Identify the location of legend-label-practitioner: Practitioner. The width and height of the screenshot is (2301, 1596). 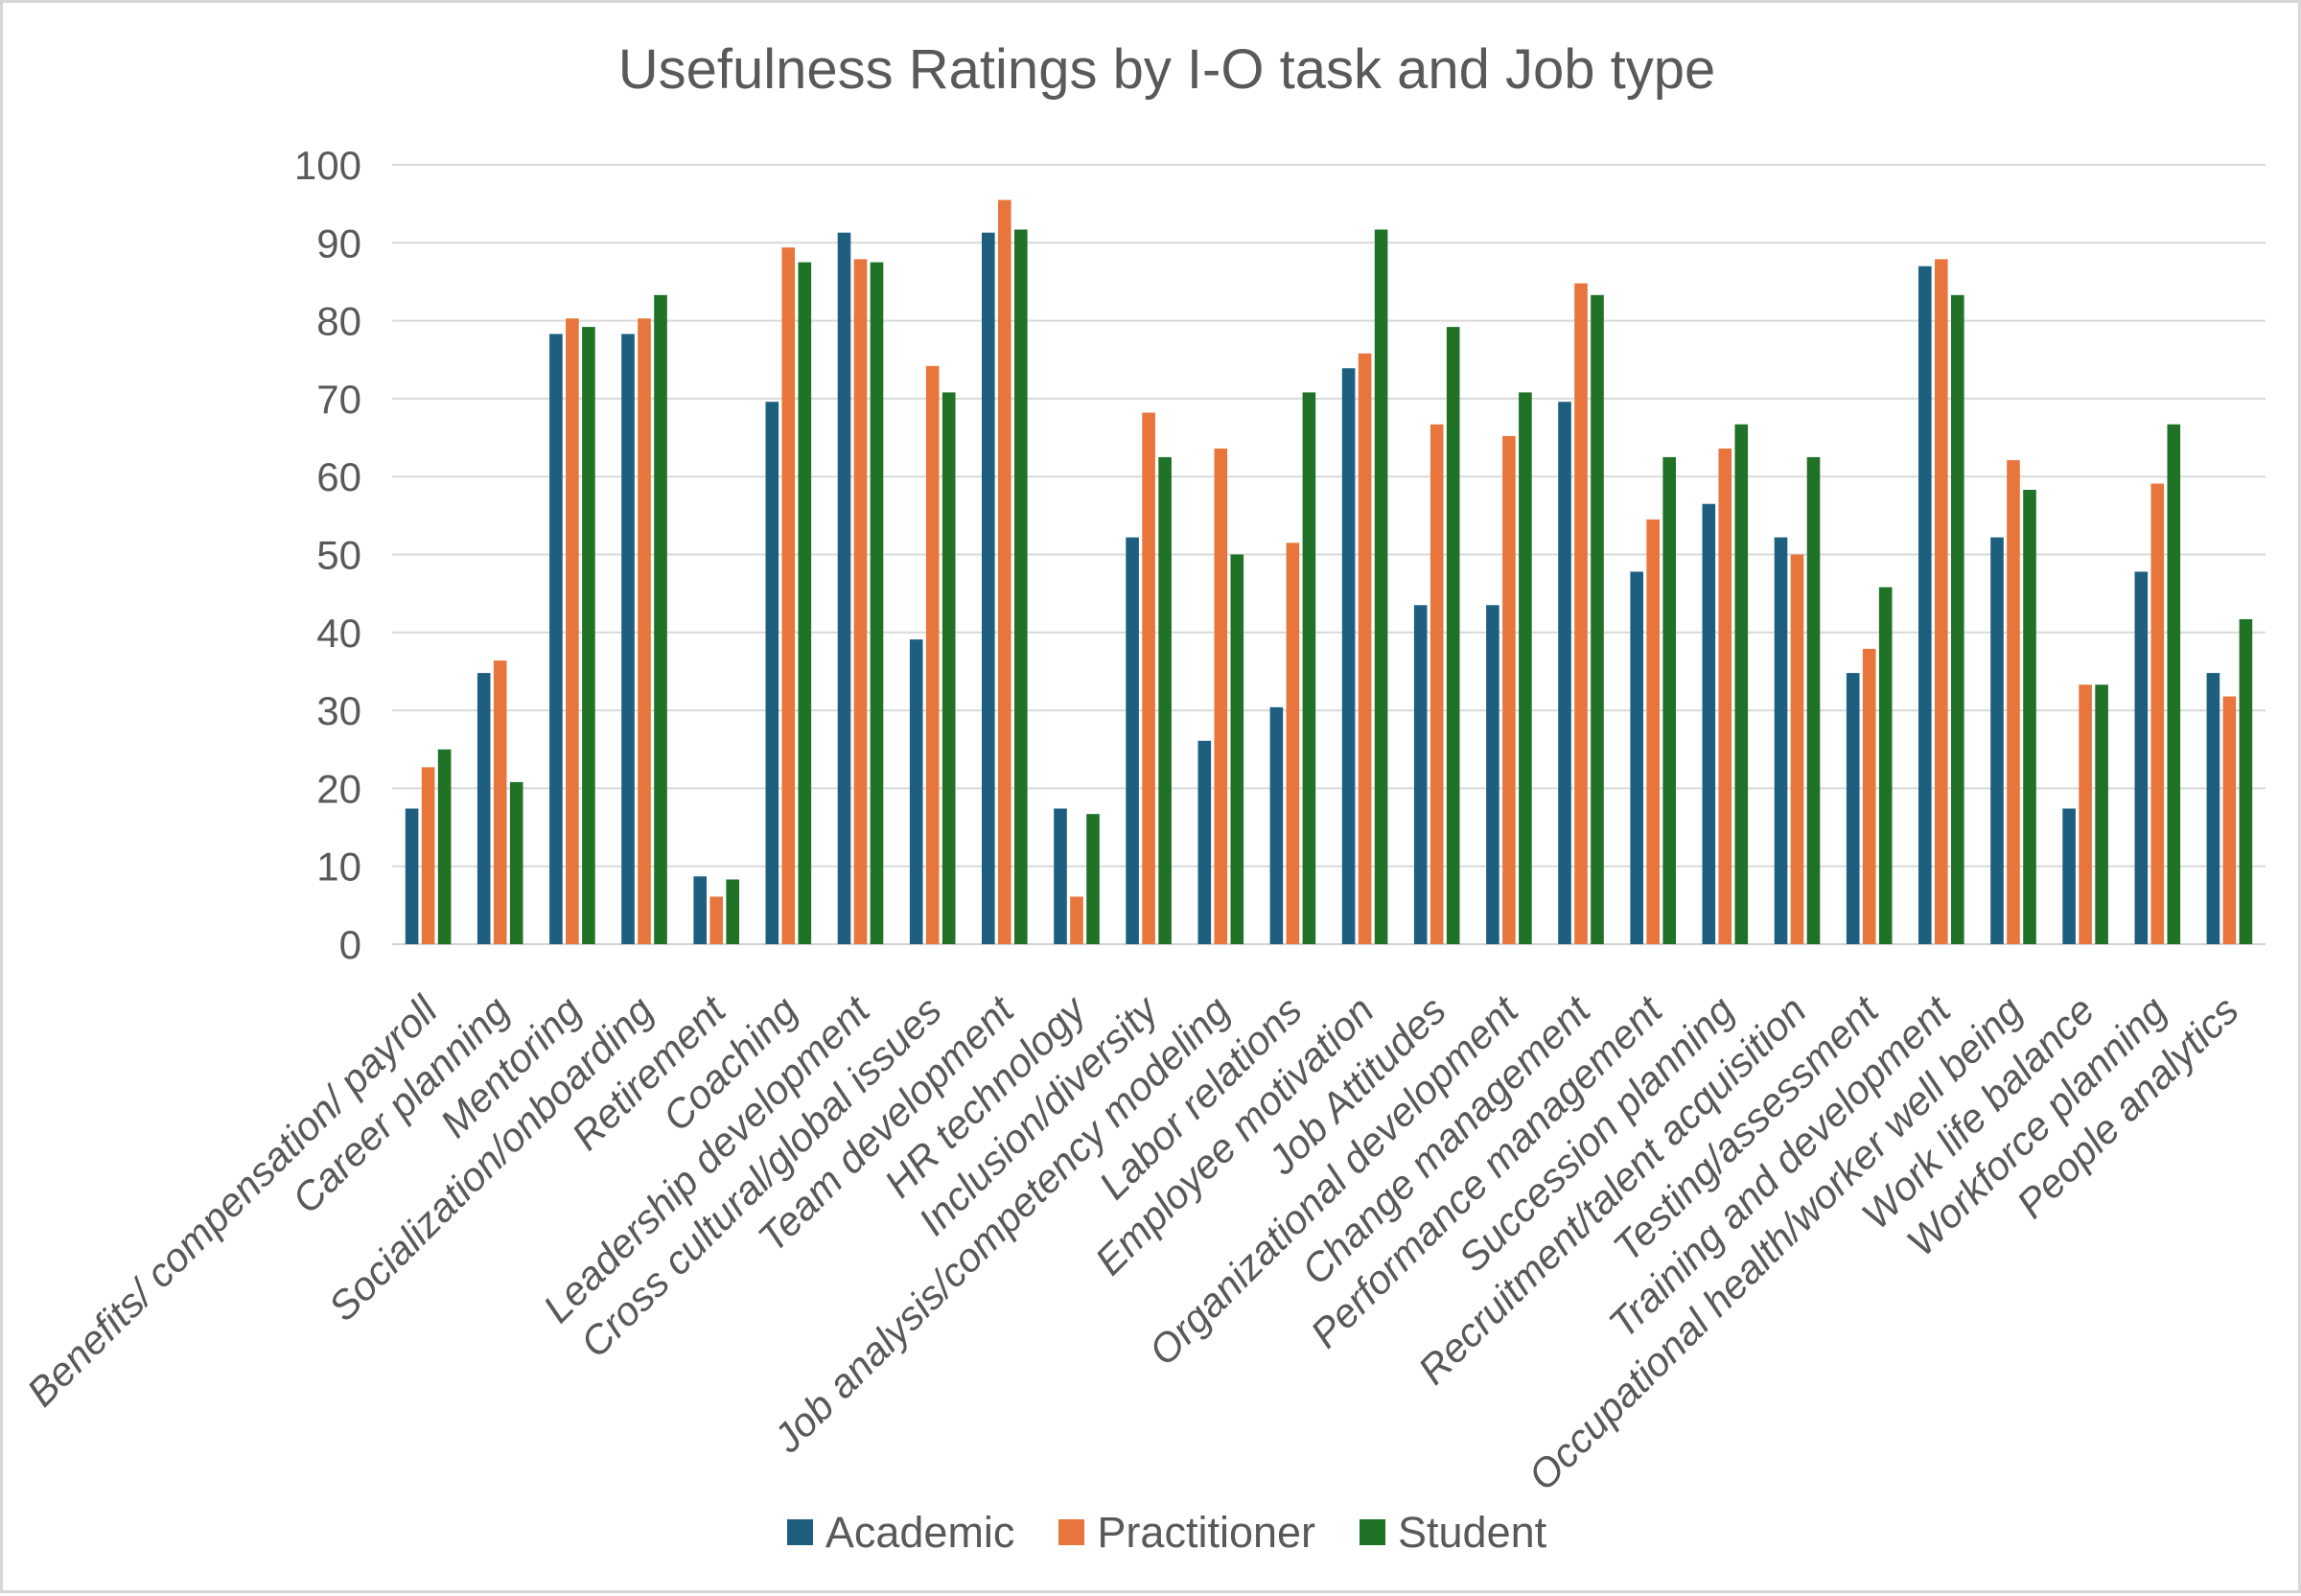
(1206, 1532).